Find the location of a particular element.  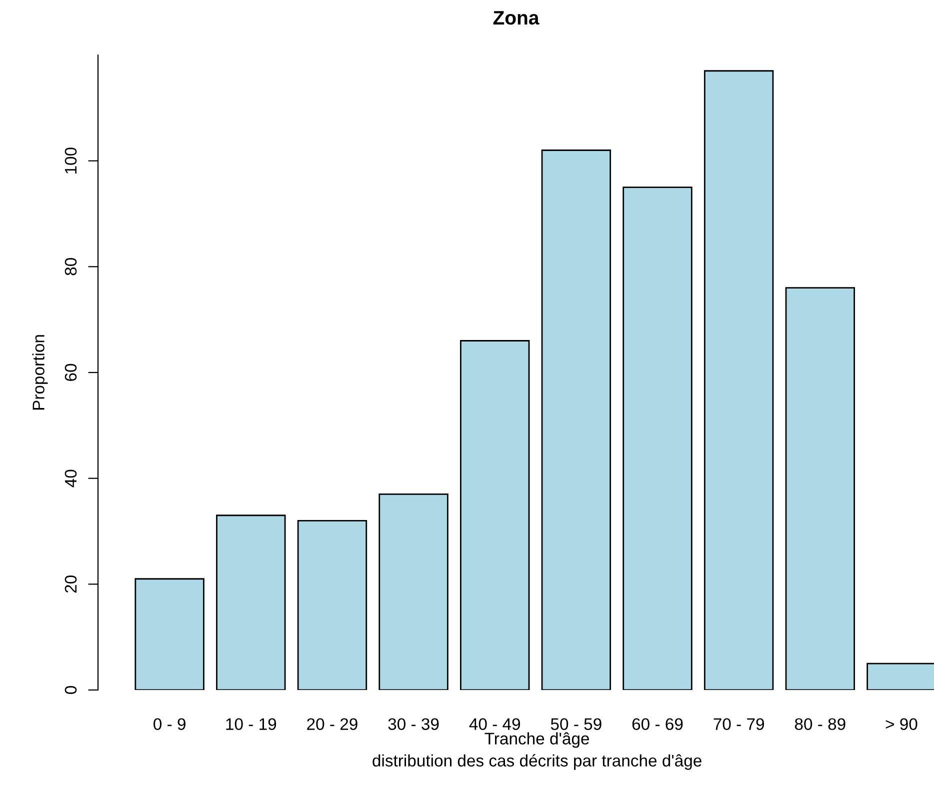

x-tick-label: 60 - 69 is located at coordinates (657, 724).